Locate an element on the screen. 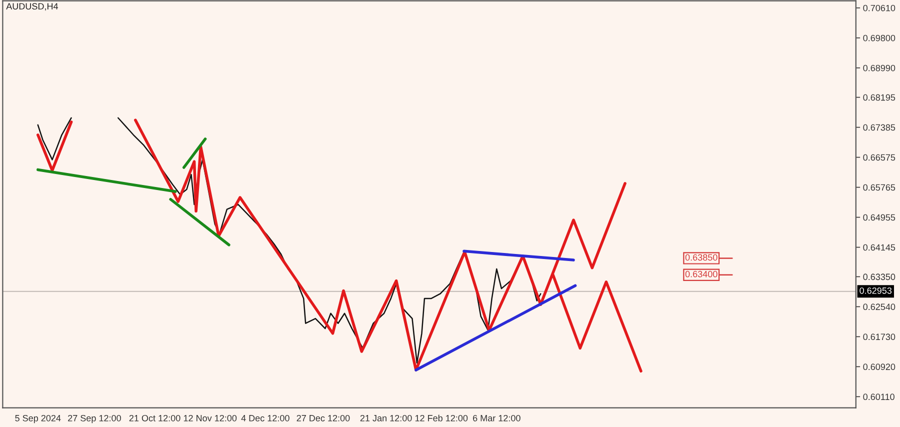 The image size is (900, 427). chart-title: AUDUSD,H4 is located at coordinates (32, 7).